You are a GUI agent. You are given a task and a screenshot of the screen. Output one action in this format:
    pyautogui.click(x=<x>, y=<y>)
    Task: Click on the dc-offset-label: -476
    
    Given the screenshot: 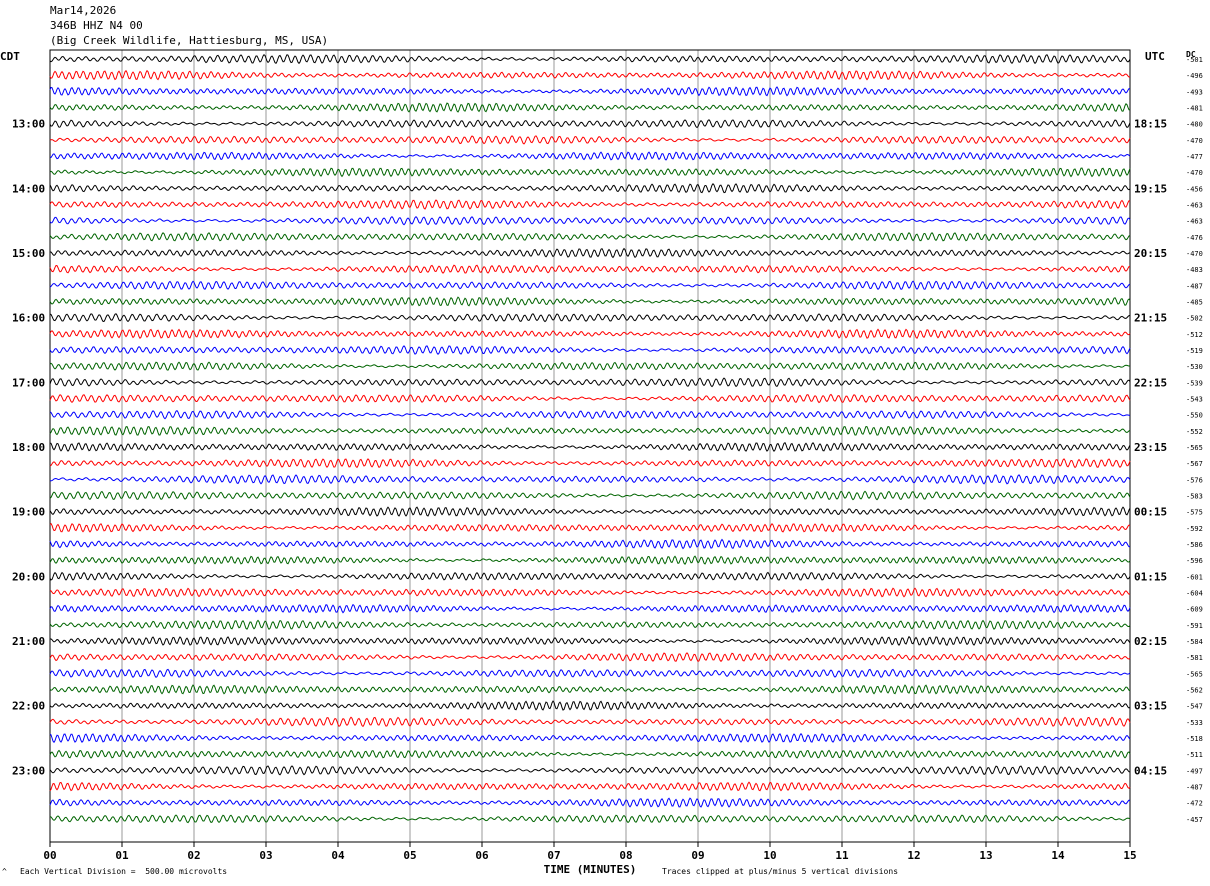 What is the action you would take?
    pyautogui.click(x=1194, y=238)
    